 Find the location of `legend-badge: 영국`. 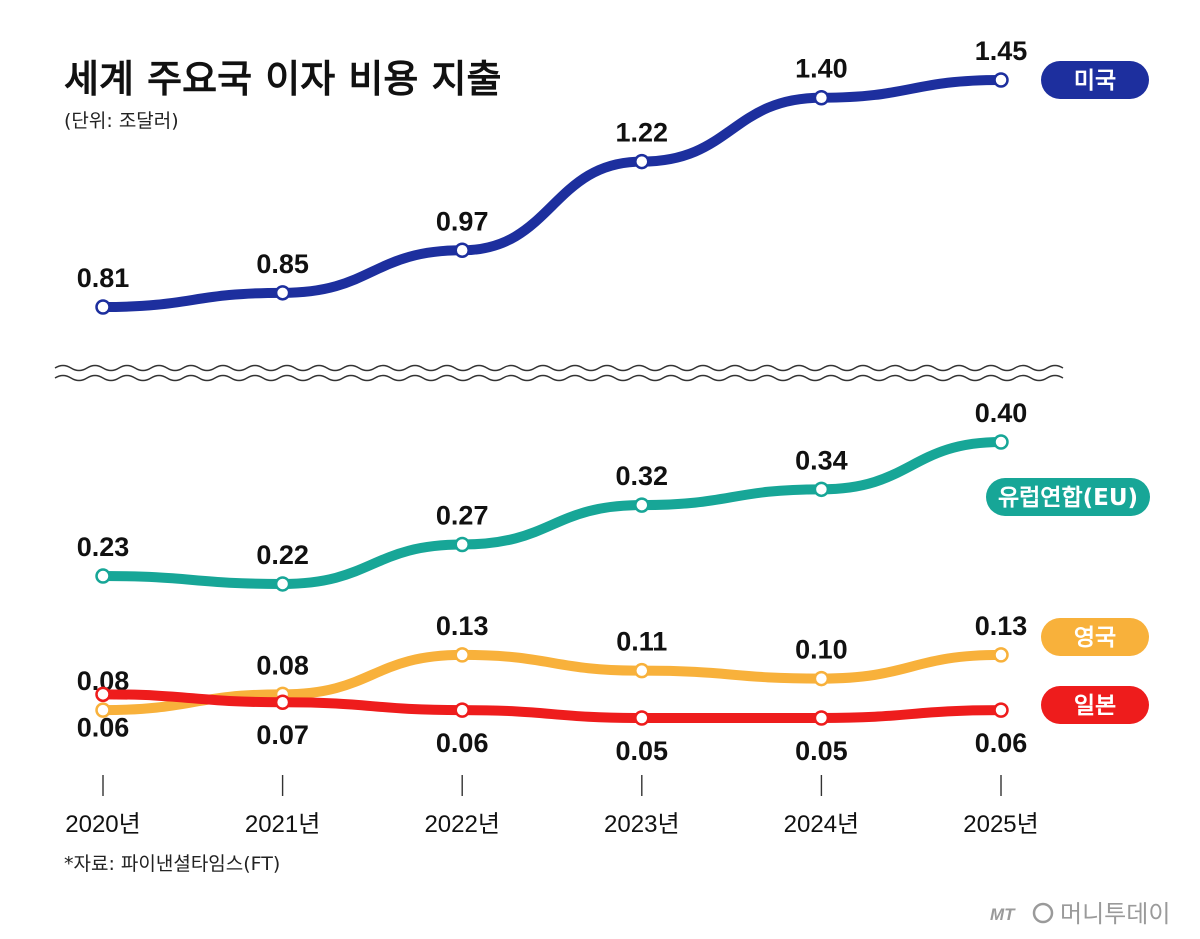

legend-badge: 영국 is located at coordinates (1095, 637).